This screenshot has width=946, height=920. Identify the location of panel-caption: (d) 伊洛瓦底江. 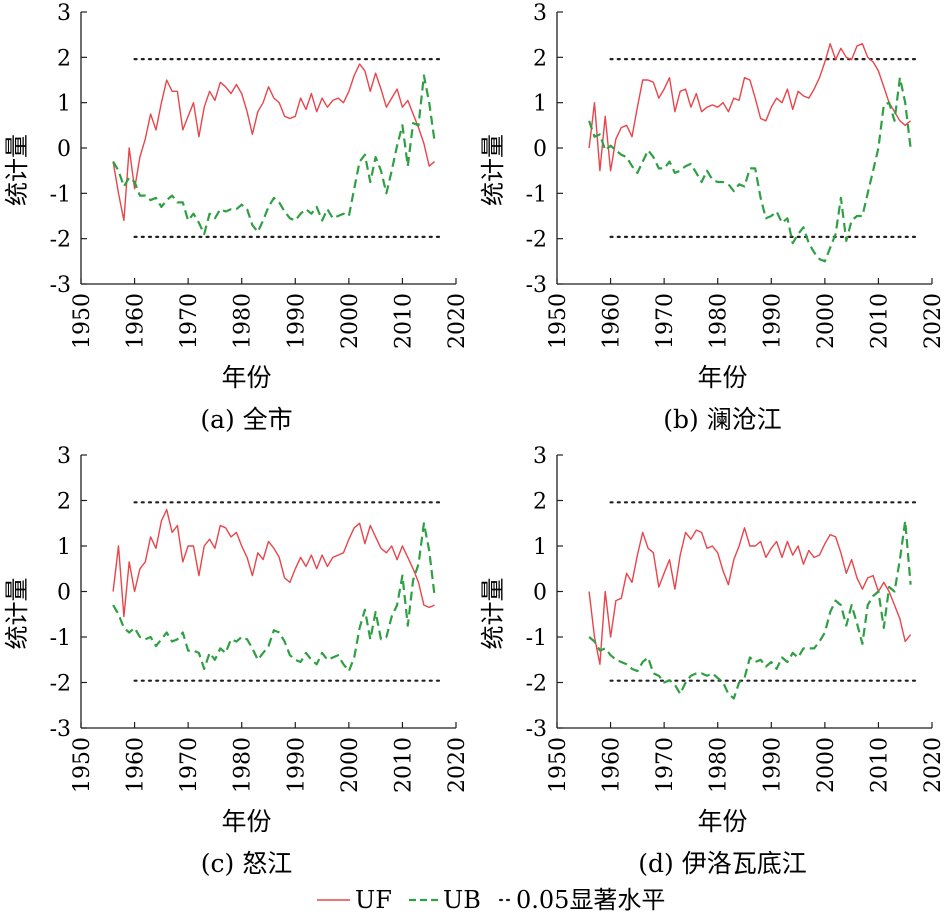
(722, 863).